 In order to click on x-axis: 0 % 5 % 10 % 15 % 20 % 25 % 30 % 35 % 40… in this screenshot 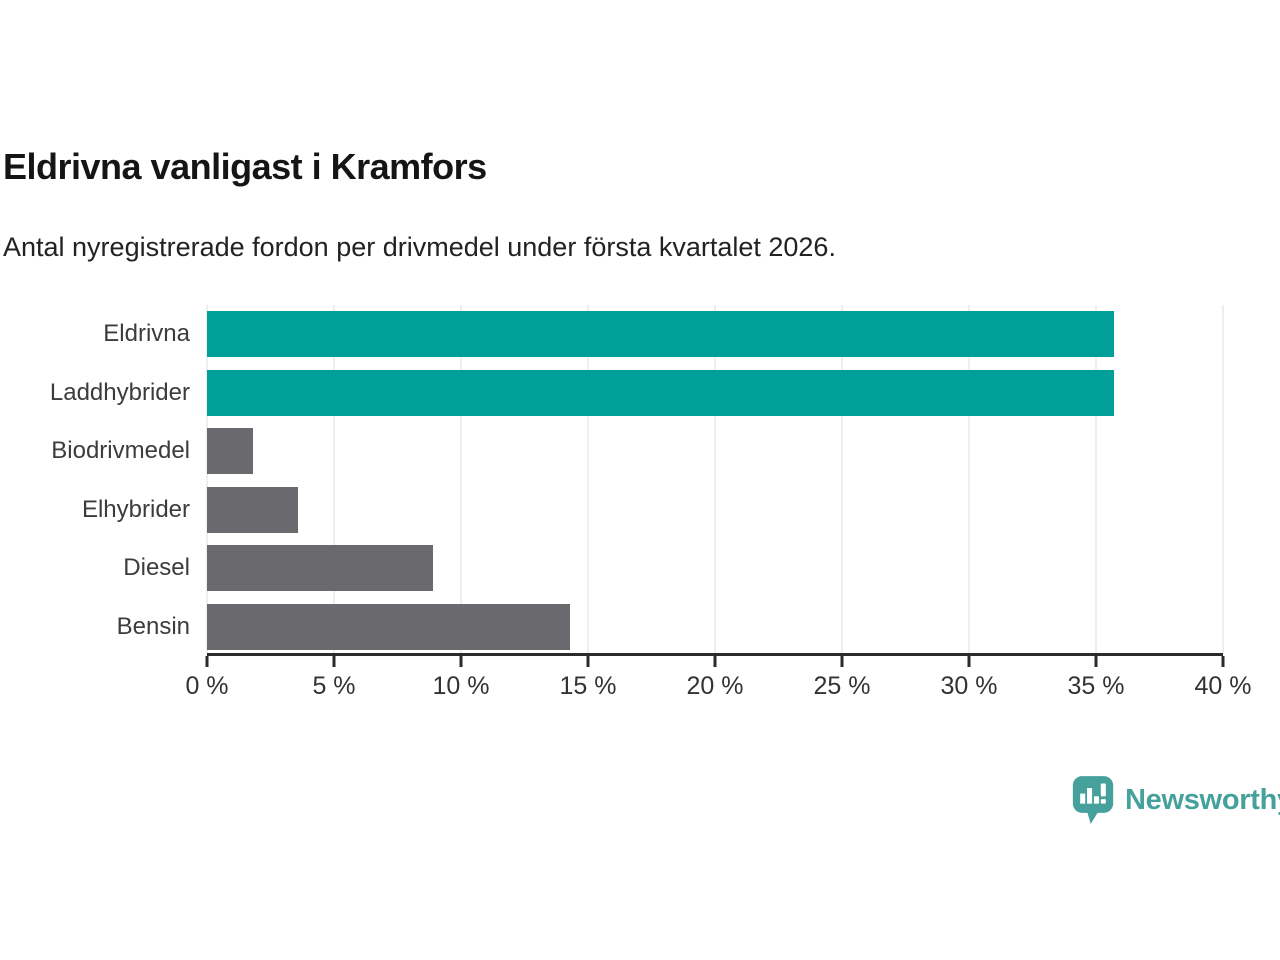, I will do `click(718, 686)`.